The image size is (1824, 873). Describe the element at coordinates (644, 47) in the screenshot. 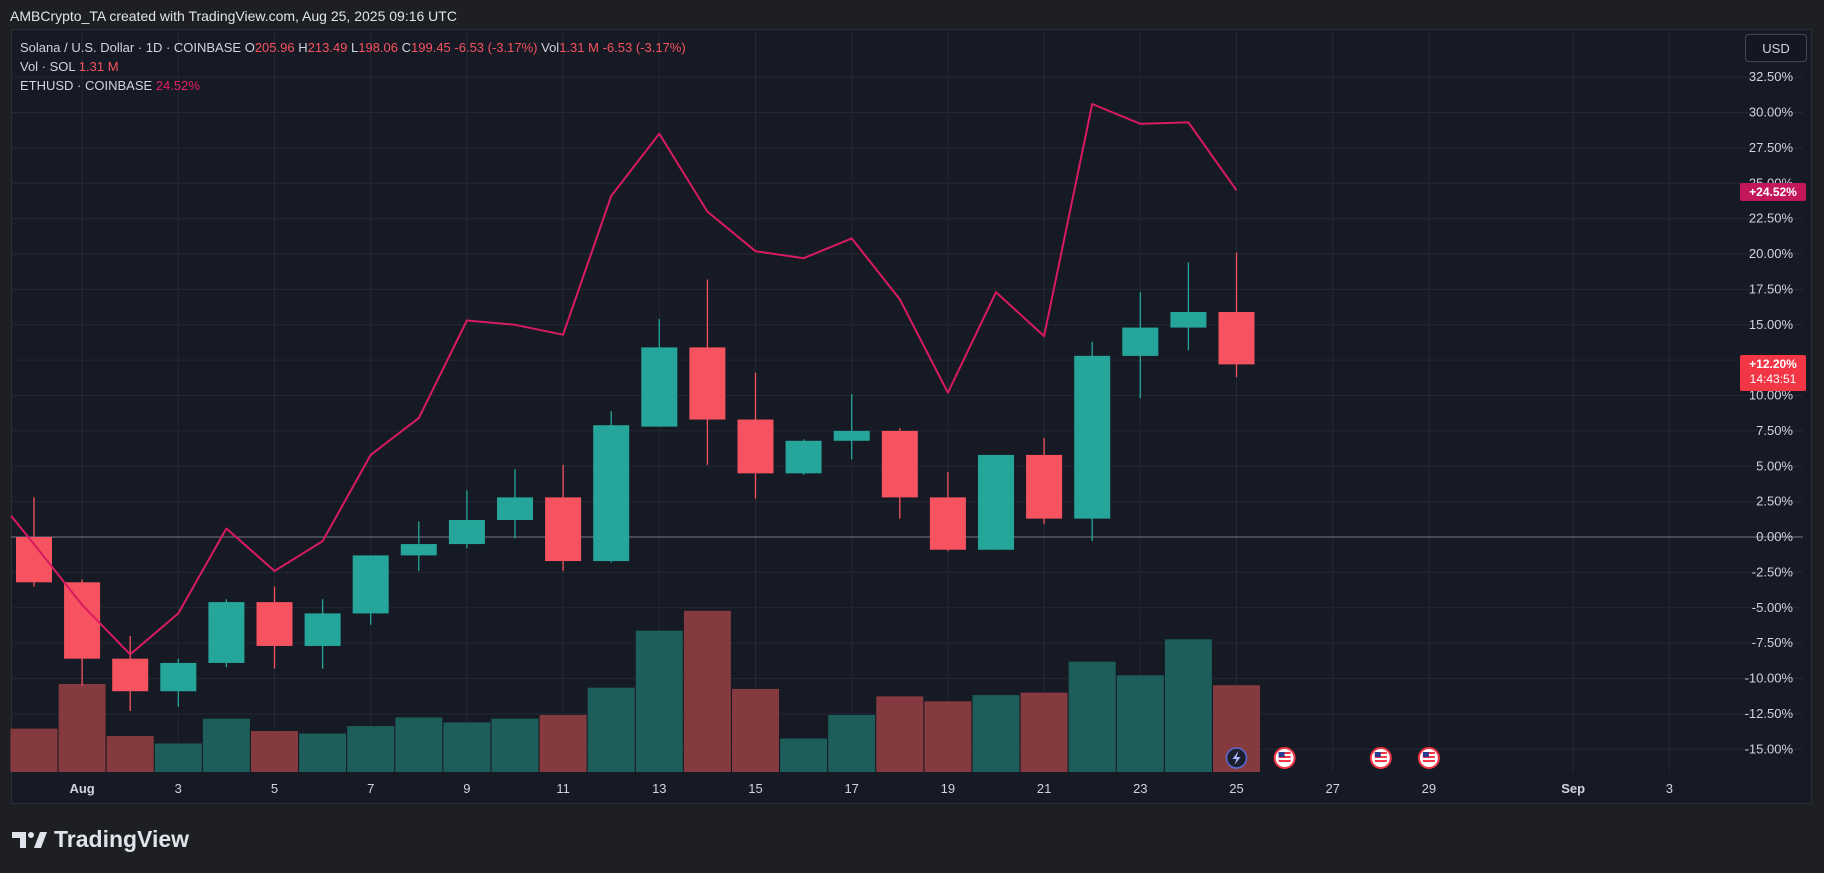

I see `vol-change: -6.53 (-3.17%)` at that location.